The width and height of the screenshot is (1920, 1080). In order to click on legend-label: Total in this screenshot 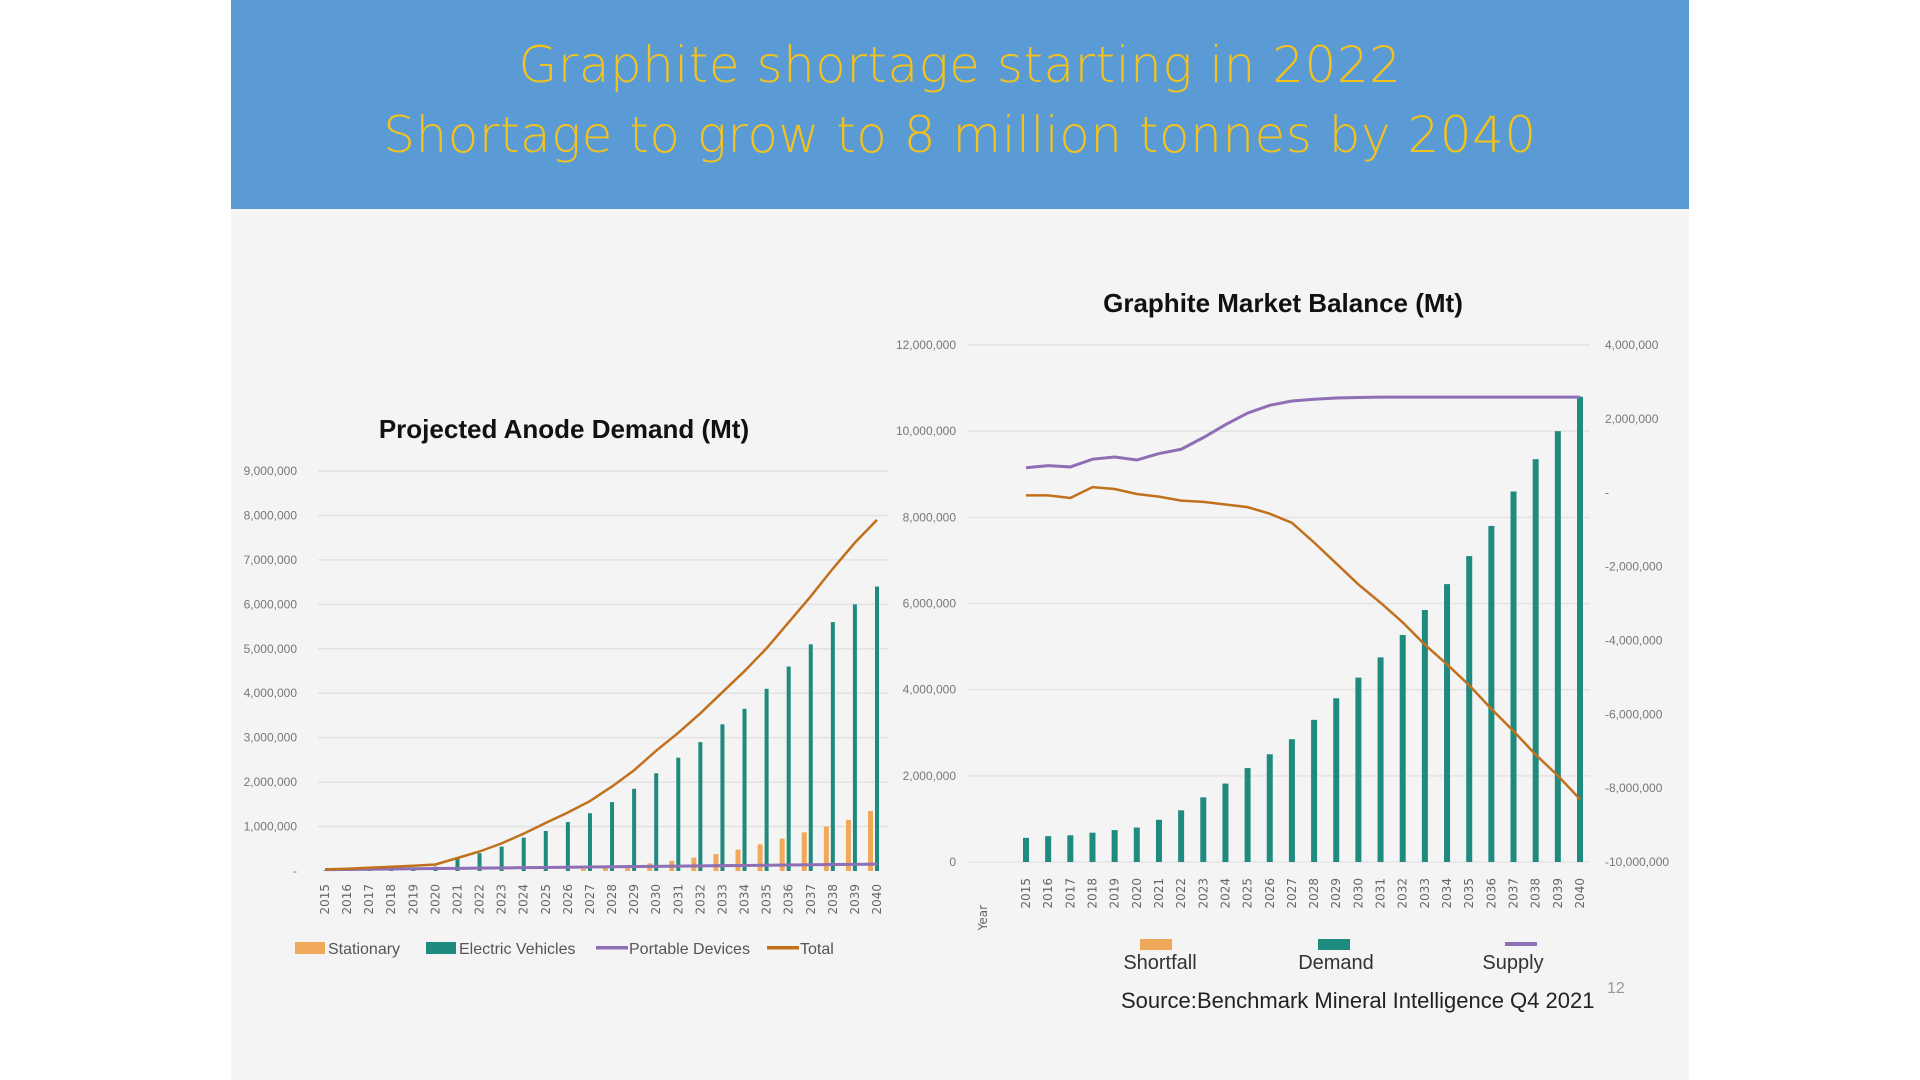, I will do `click(817, 949)`.